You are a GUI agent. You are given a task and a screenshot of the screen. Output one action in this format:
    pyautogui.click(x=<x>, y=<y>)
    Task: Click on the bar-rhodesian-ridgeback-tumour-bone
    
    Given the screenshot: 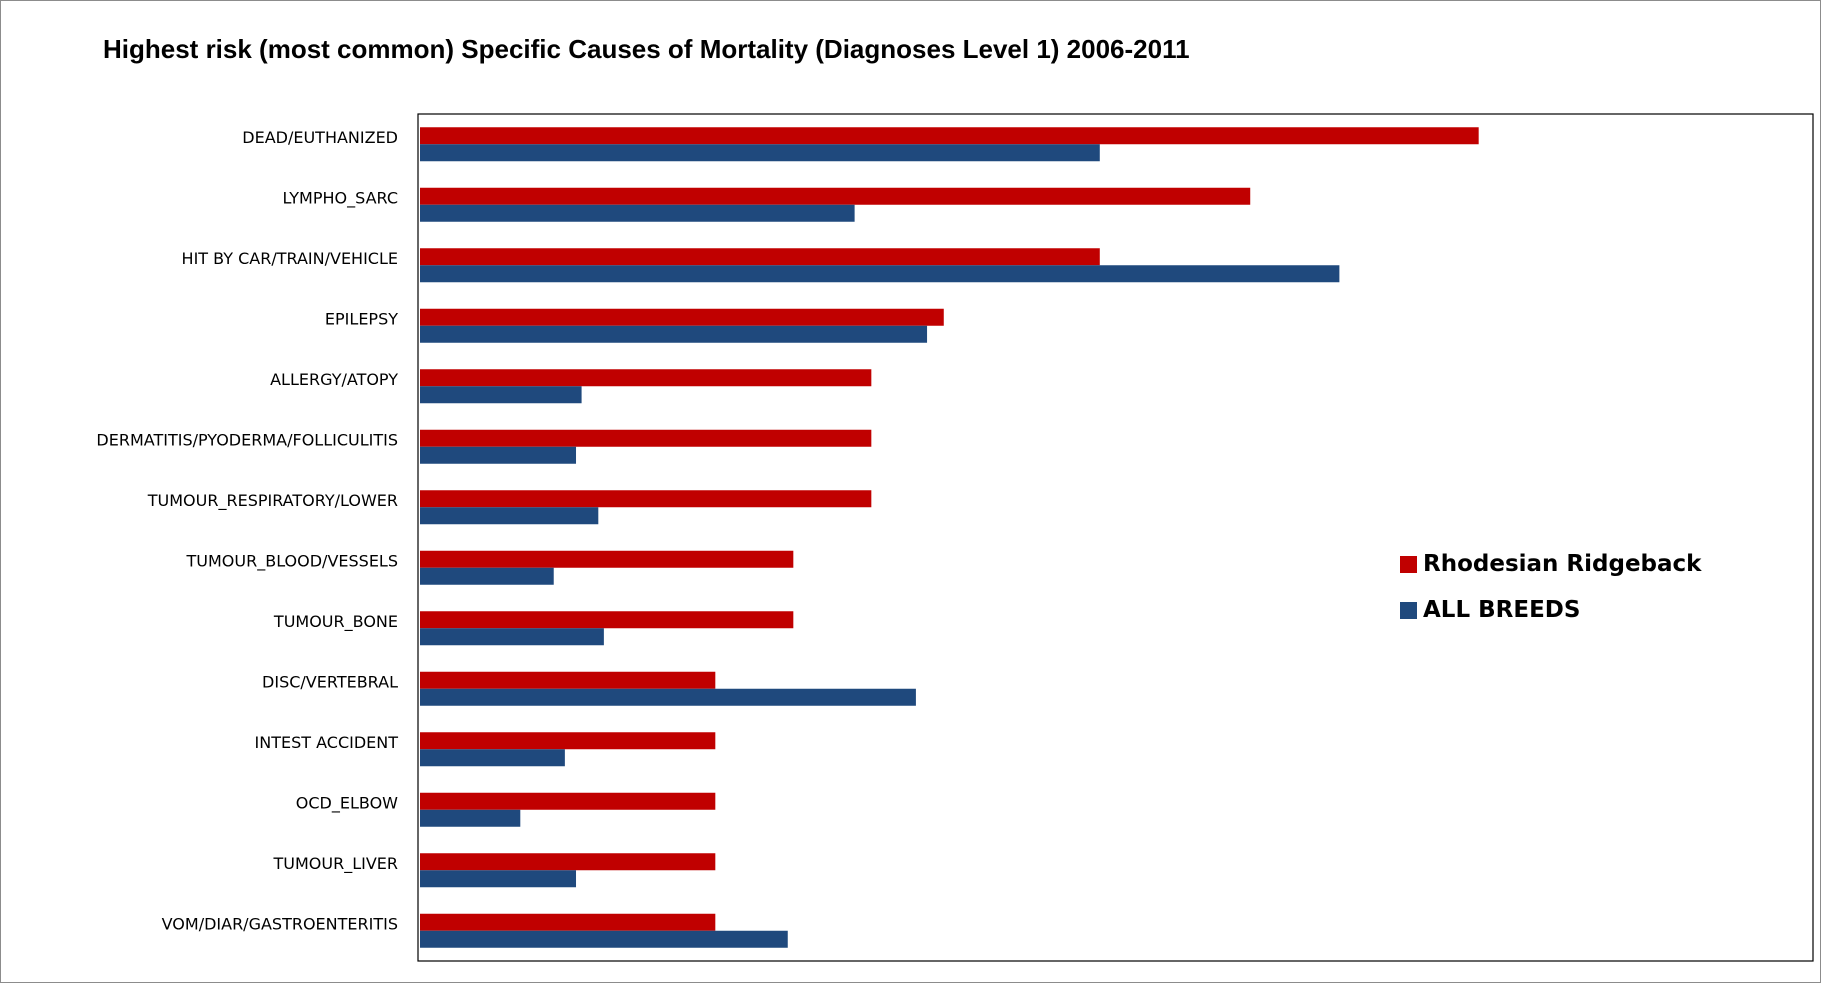 What is the action you would take?
    pyautogui.click(x=607, y=620)
    